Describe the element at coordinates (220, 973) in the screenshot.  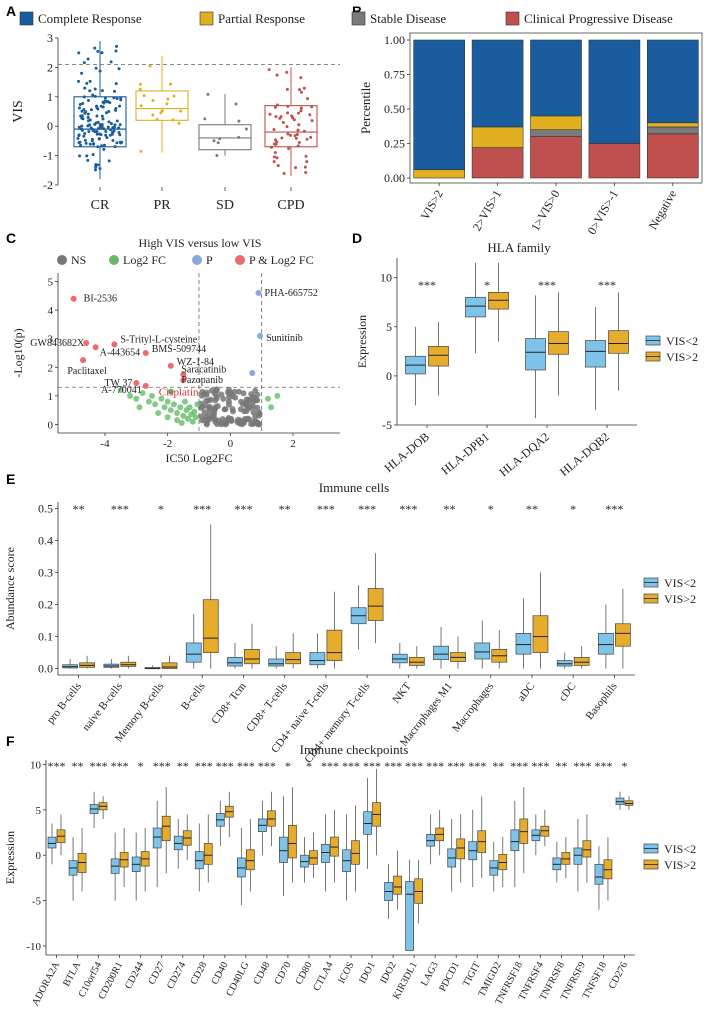
I see `x-tick-label: CD40` at that location.